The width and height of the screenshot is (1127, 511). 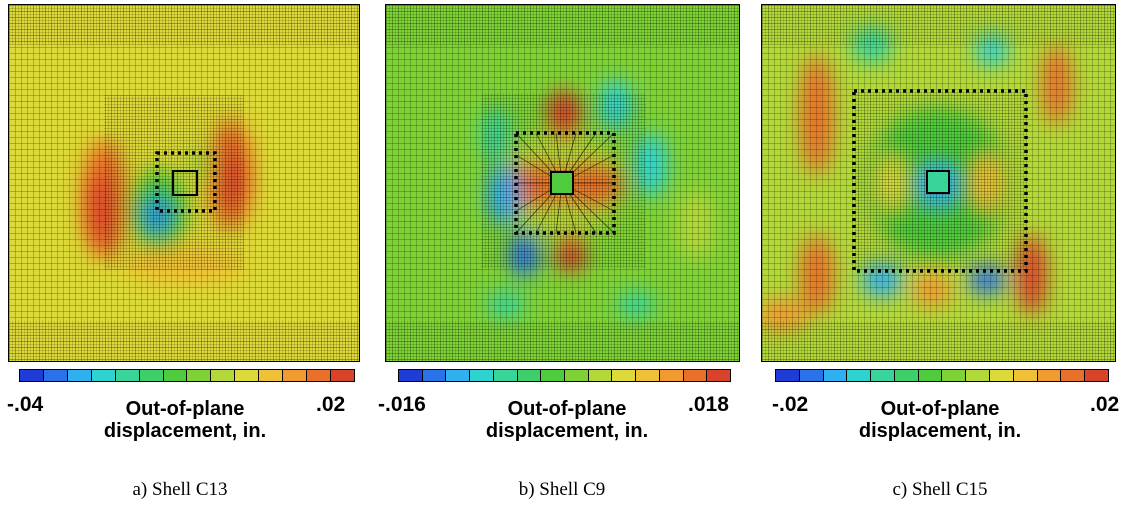 I want to click on colorbar-min-label: -.016, so click(x=402, y=404).